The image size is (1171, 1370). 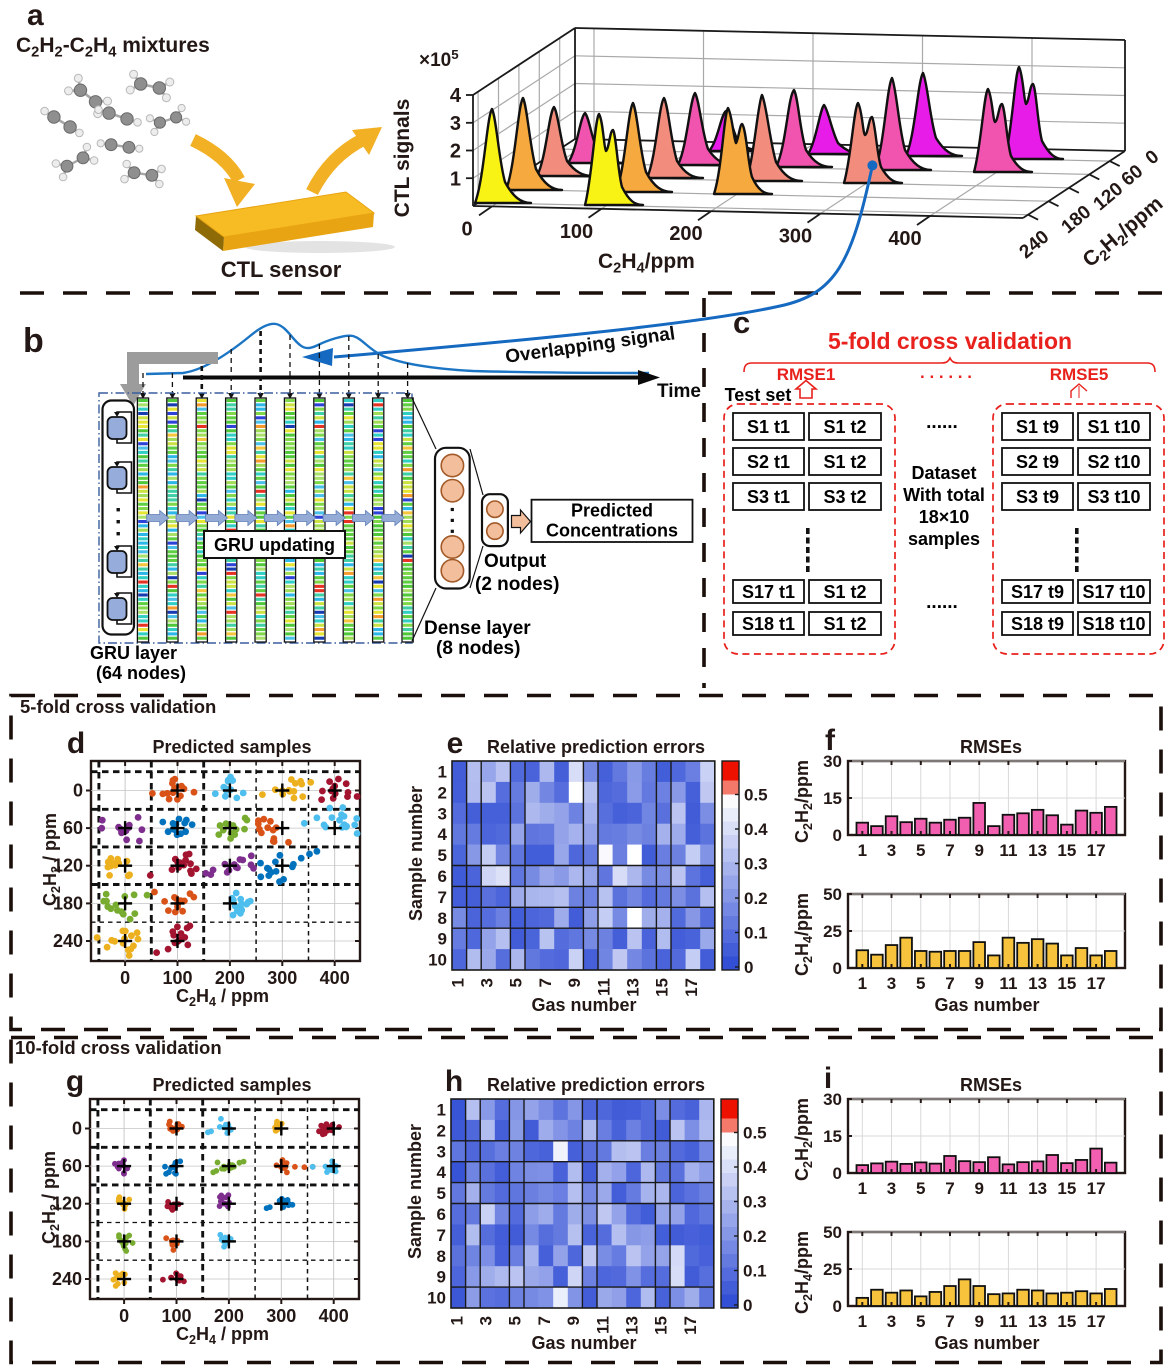 What do you see at coordinates (755, 1202) in the screenshot?
I see `svg-text: 0.3` at bounding box center [755, 1202].